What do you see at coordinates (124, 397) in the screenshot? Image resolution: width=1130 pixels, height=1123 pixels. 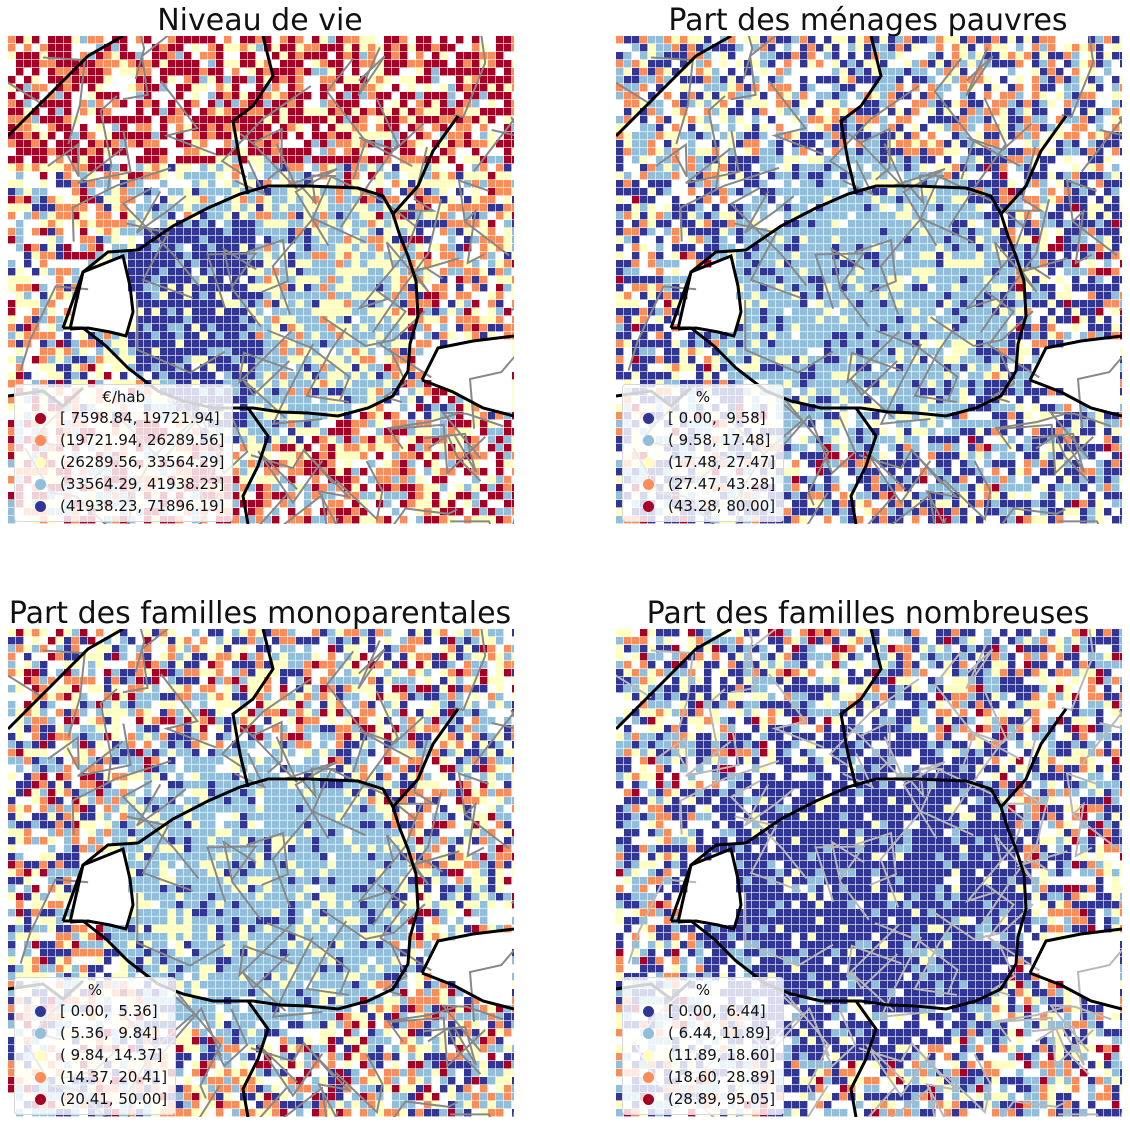 I see `legend-title: €/hab` at bounding box center [124, 397].